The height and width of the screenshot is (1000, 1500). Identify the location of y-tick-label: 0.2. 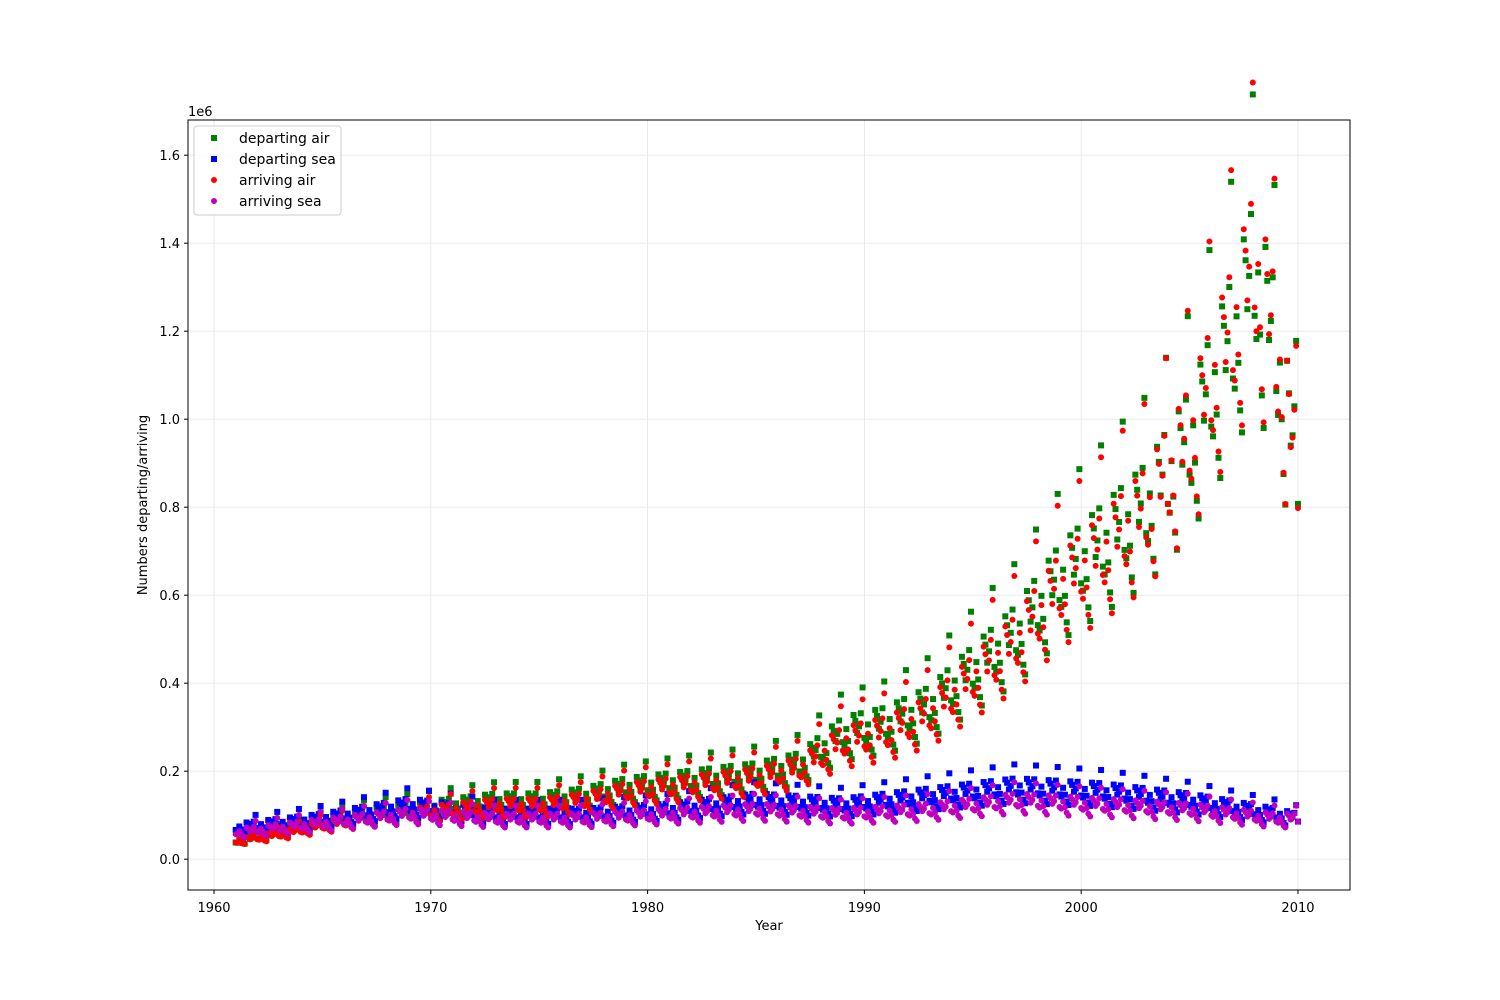
(169, 772).